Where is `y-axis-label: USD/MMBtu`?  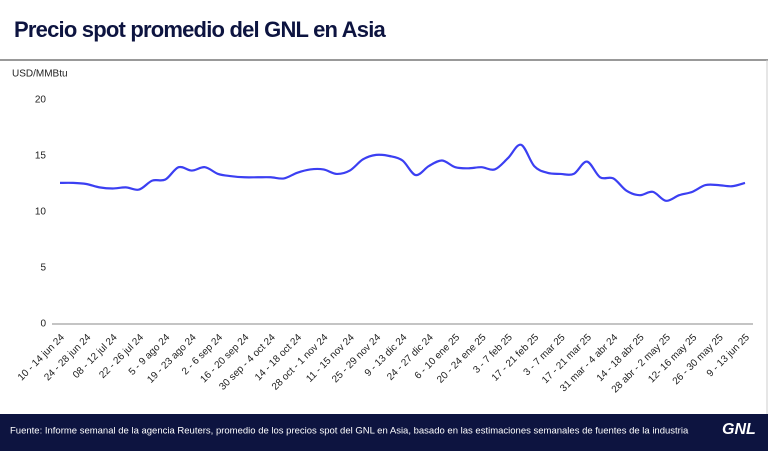 y-axis-label: USD/MMBtu is located at coordinates (40, 74).